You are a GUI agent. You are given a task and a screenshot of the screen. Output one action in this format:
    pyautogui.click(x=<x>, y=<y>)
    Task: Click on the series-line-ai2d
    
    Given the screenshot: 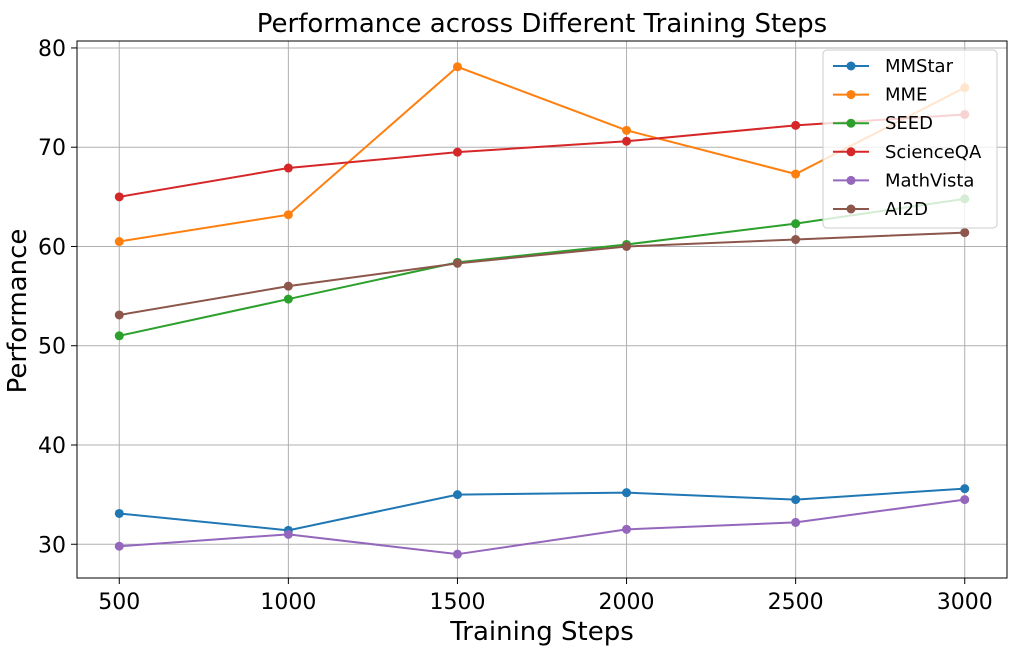 What is the action you would take?
    pyautogui.click(x=542, y=273)
    